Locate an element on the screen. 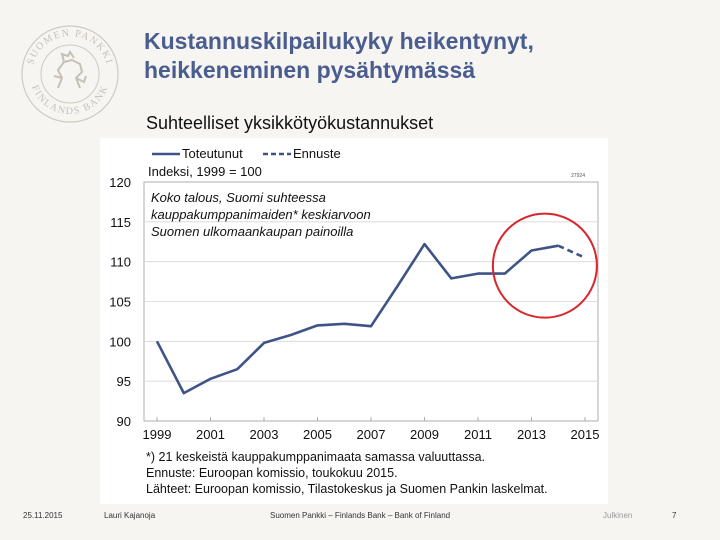  slide-subtitle: Suhteelliset yksikkötyökustannukset is located at coordinates (290, 123).